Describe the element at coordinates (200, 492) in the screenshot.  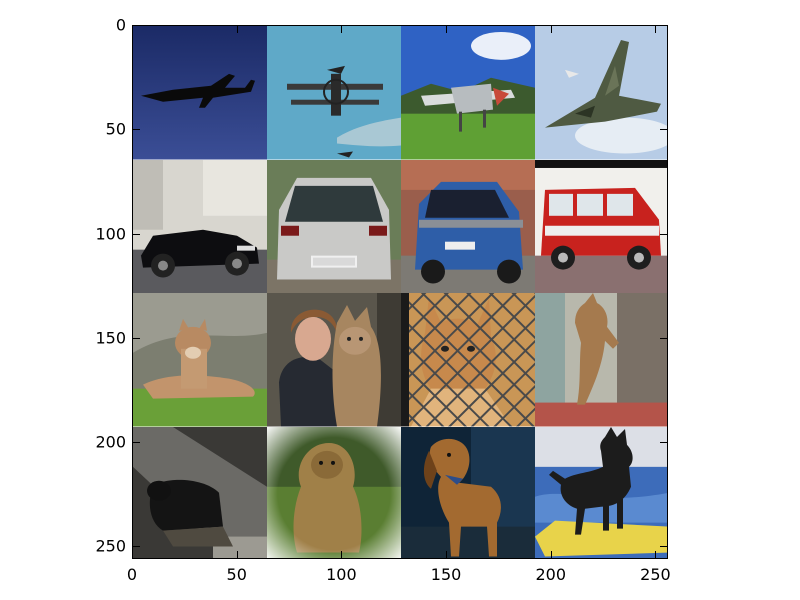
I see `tile-dark-dog` at that location.